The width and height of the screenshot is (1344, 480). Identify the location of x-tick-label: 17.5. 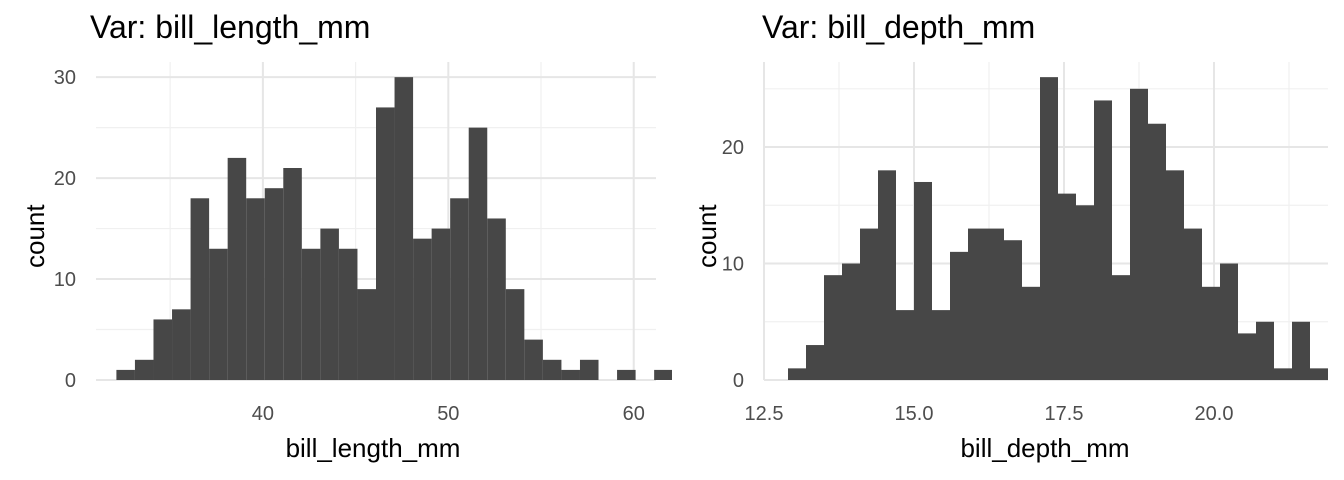
(1064, 414).